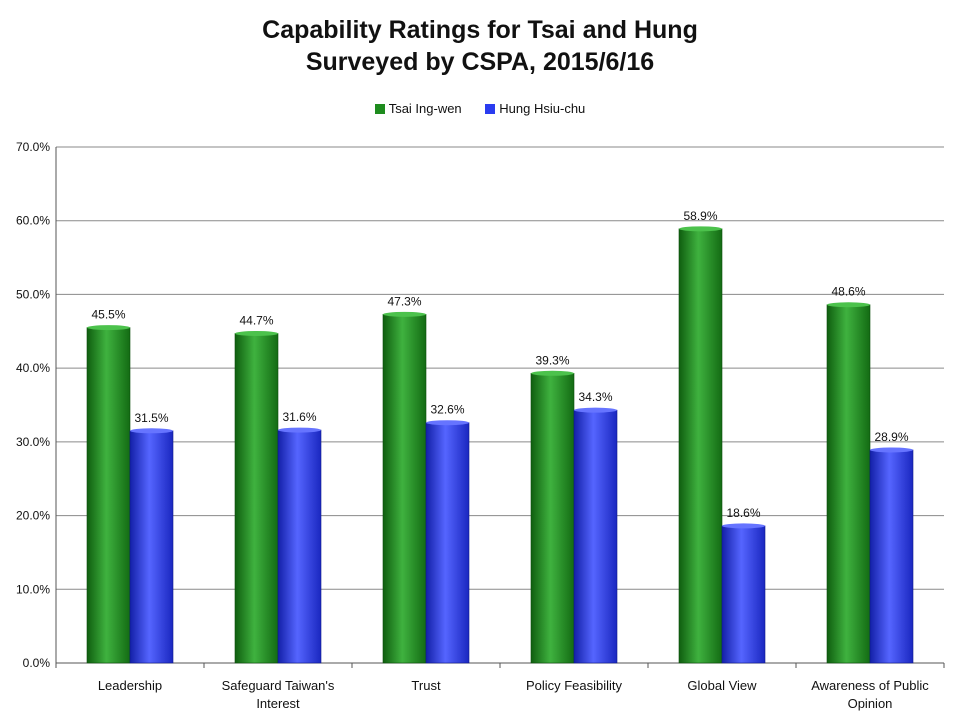 The image size is (960, 720). Describe the element at coordinates (490, 108) in the screenshot. I see `legend-swatch-hung` at that location.